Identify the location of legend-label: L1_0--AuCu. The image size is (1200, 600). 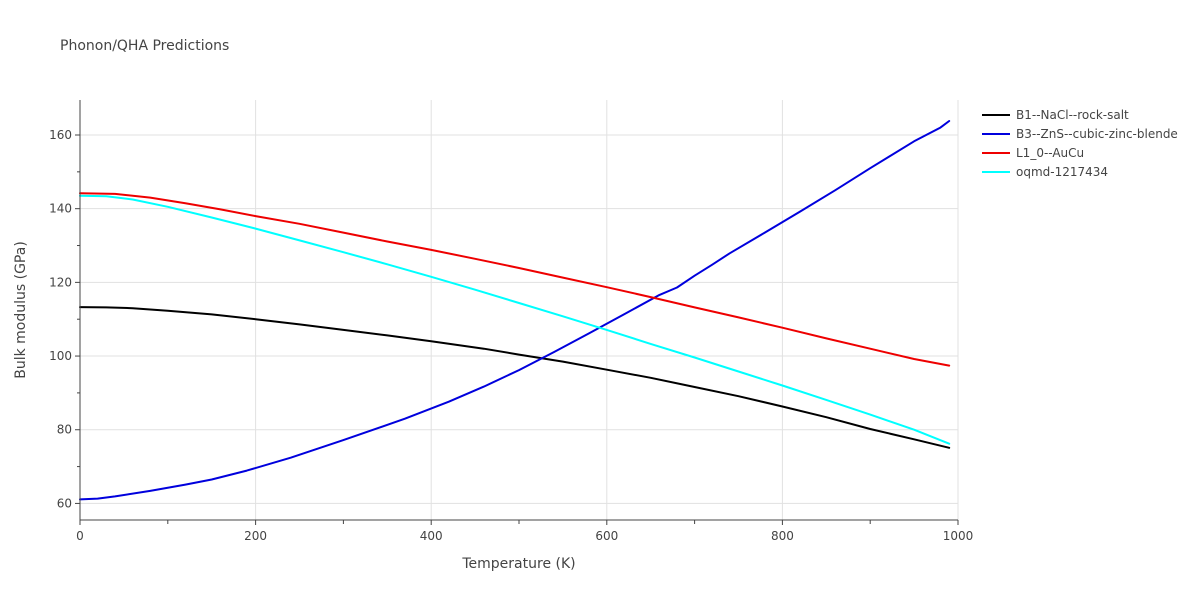
(1050, 153).